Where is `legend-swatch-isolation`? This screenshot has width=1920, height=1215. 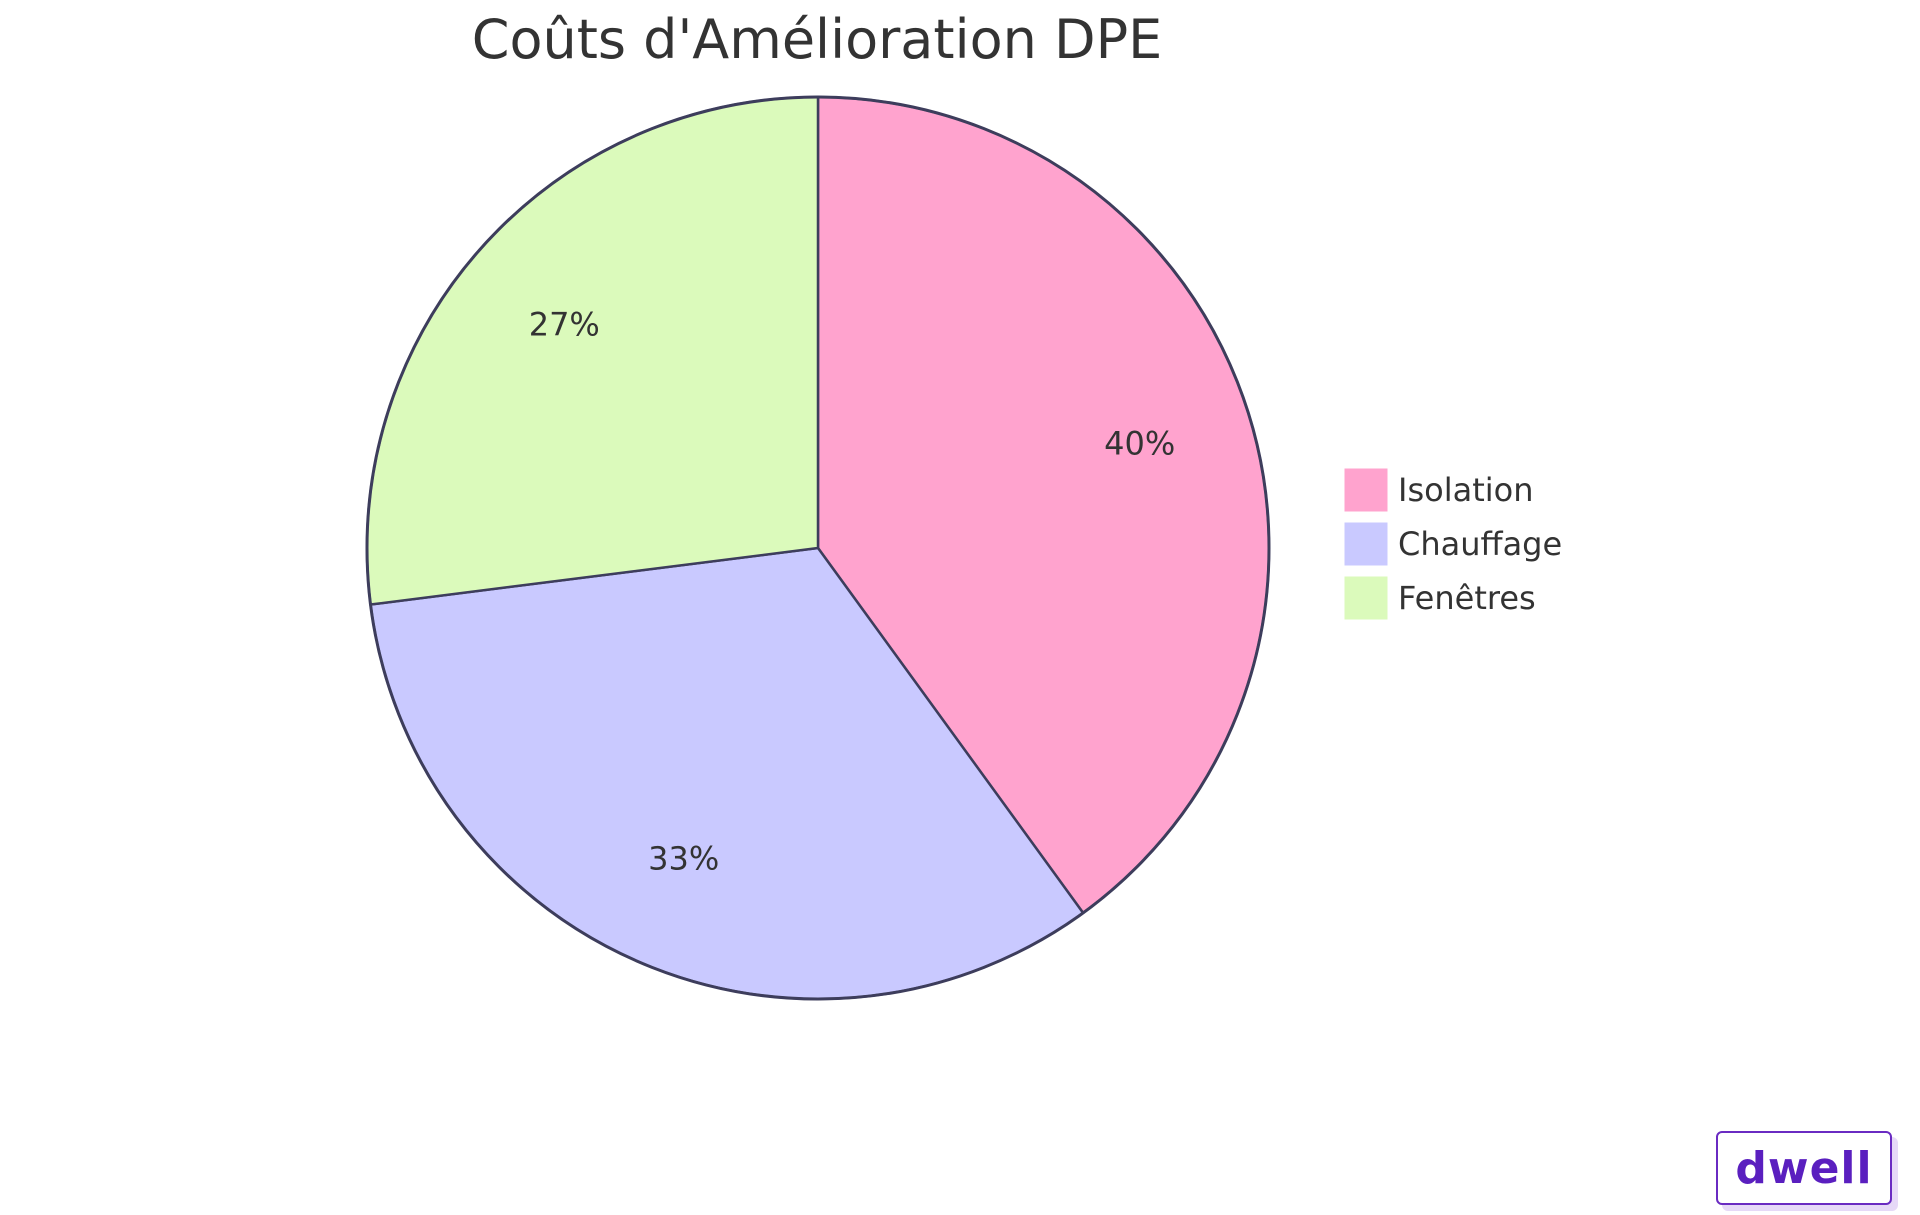 legend-swatch-isolation is located at coordinates (1366, 490).